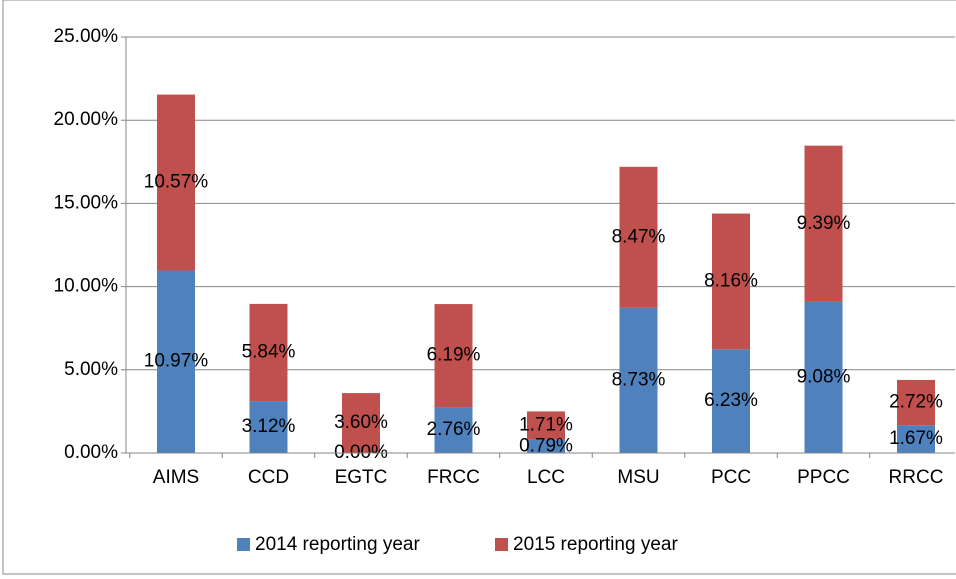 The image size is (956, 579). What do you see at coordinates (86, 286) in the screenshot?
I see `y-tick-label: 10.00%` at bounding box center [86, 286].